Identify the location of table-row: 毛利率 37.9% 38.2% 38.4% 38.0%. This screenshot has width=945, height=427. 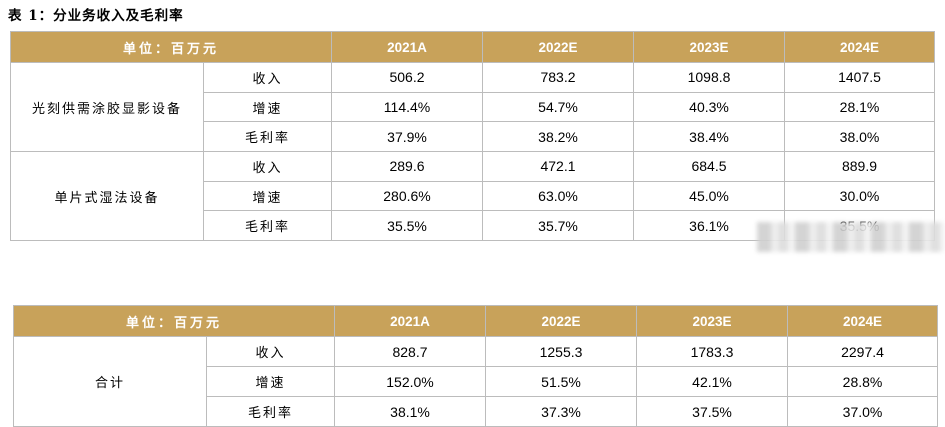
(473, 137).